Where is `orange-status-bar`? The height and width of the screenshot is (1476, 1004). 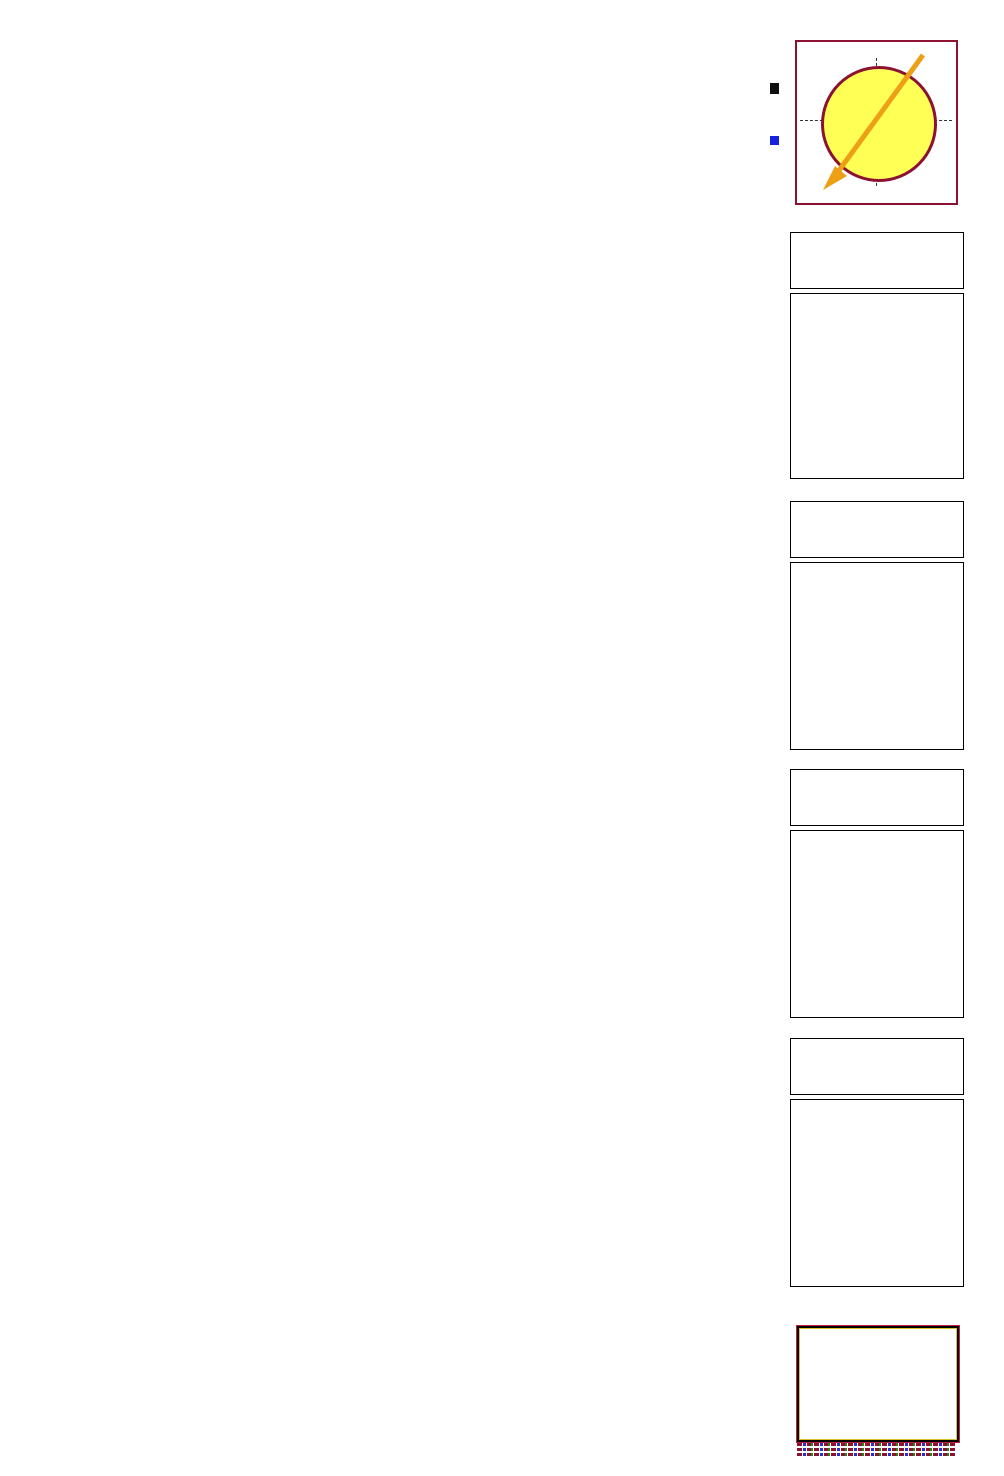 orange-status-bar is located at coordinates (402, 1450).